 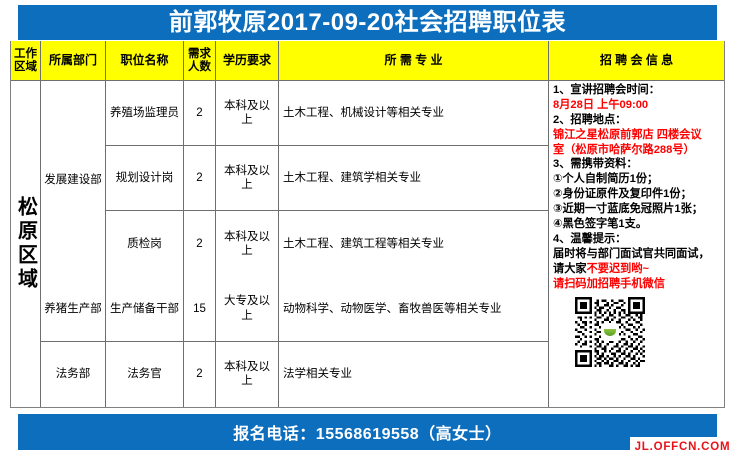 I want to click on table-row: 法务部 法务官 2 本科及以上 法学相关专业, so click(x=295, y=374).